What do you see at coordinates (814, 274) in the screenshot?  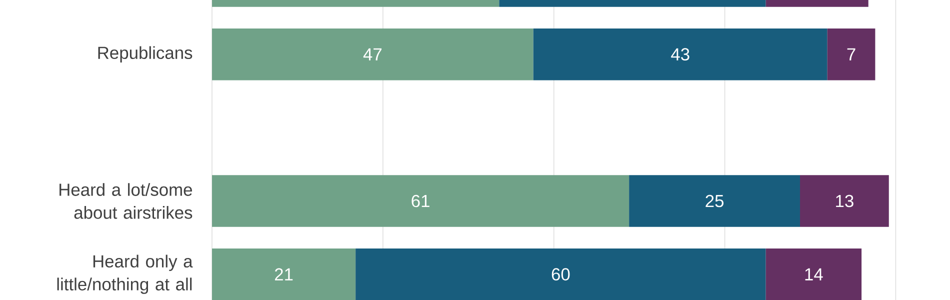 I see `data-label: 14` at bounding box center [814, 274].